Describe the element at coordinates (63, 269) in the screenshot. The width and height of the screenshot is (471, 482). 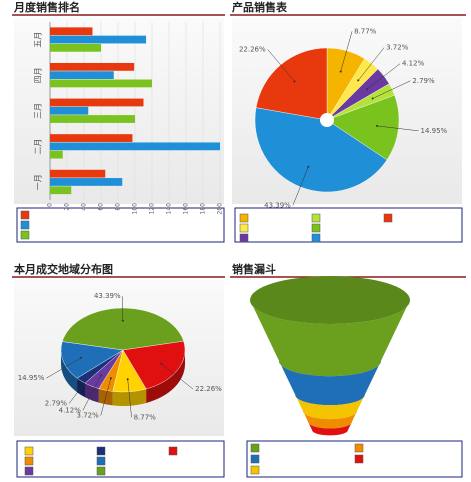
I see `chart-title: 本月成交地域分布图` at that location.